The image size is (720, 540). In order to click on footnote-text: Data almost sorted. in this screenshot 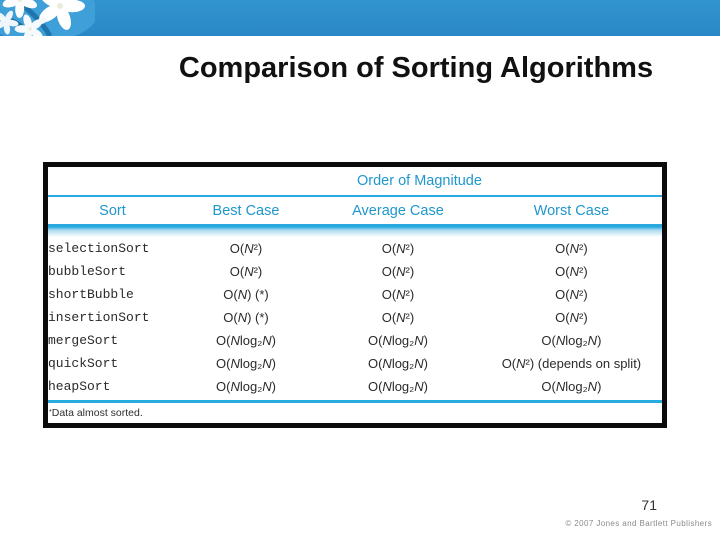, I will do `click(97, 413)`.